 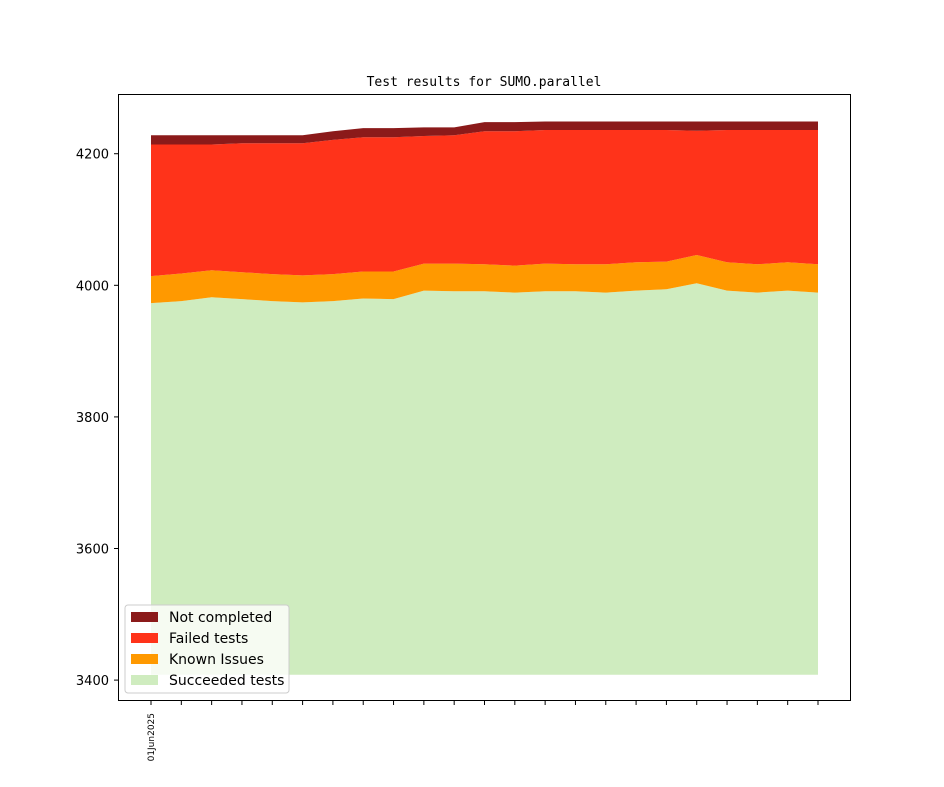 What do you see at coordinates (226, 681) in the screenshot?
I see `legend-label: Succeeded tests` at bounding box center [226, 681].